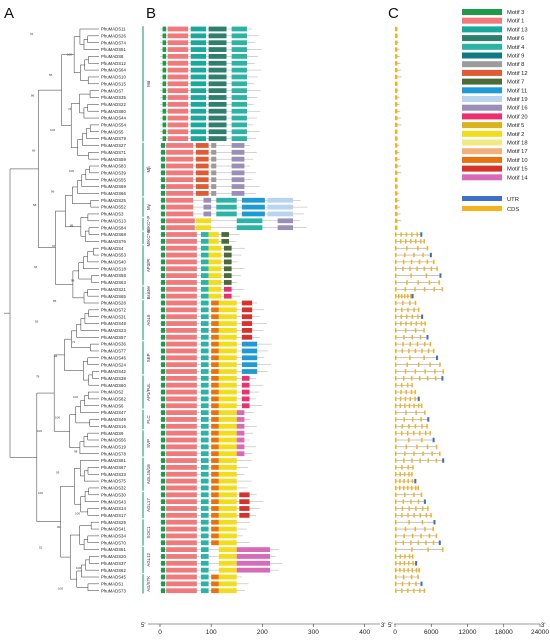 This screenshot has width=550, height=643. I want to click on gene-label: PhuMADS64, so click(113, 70).